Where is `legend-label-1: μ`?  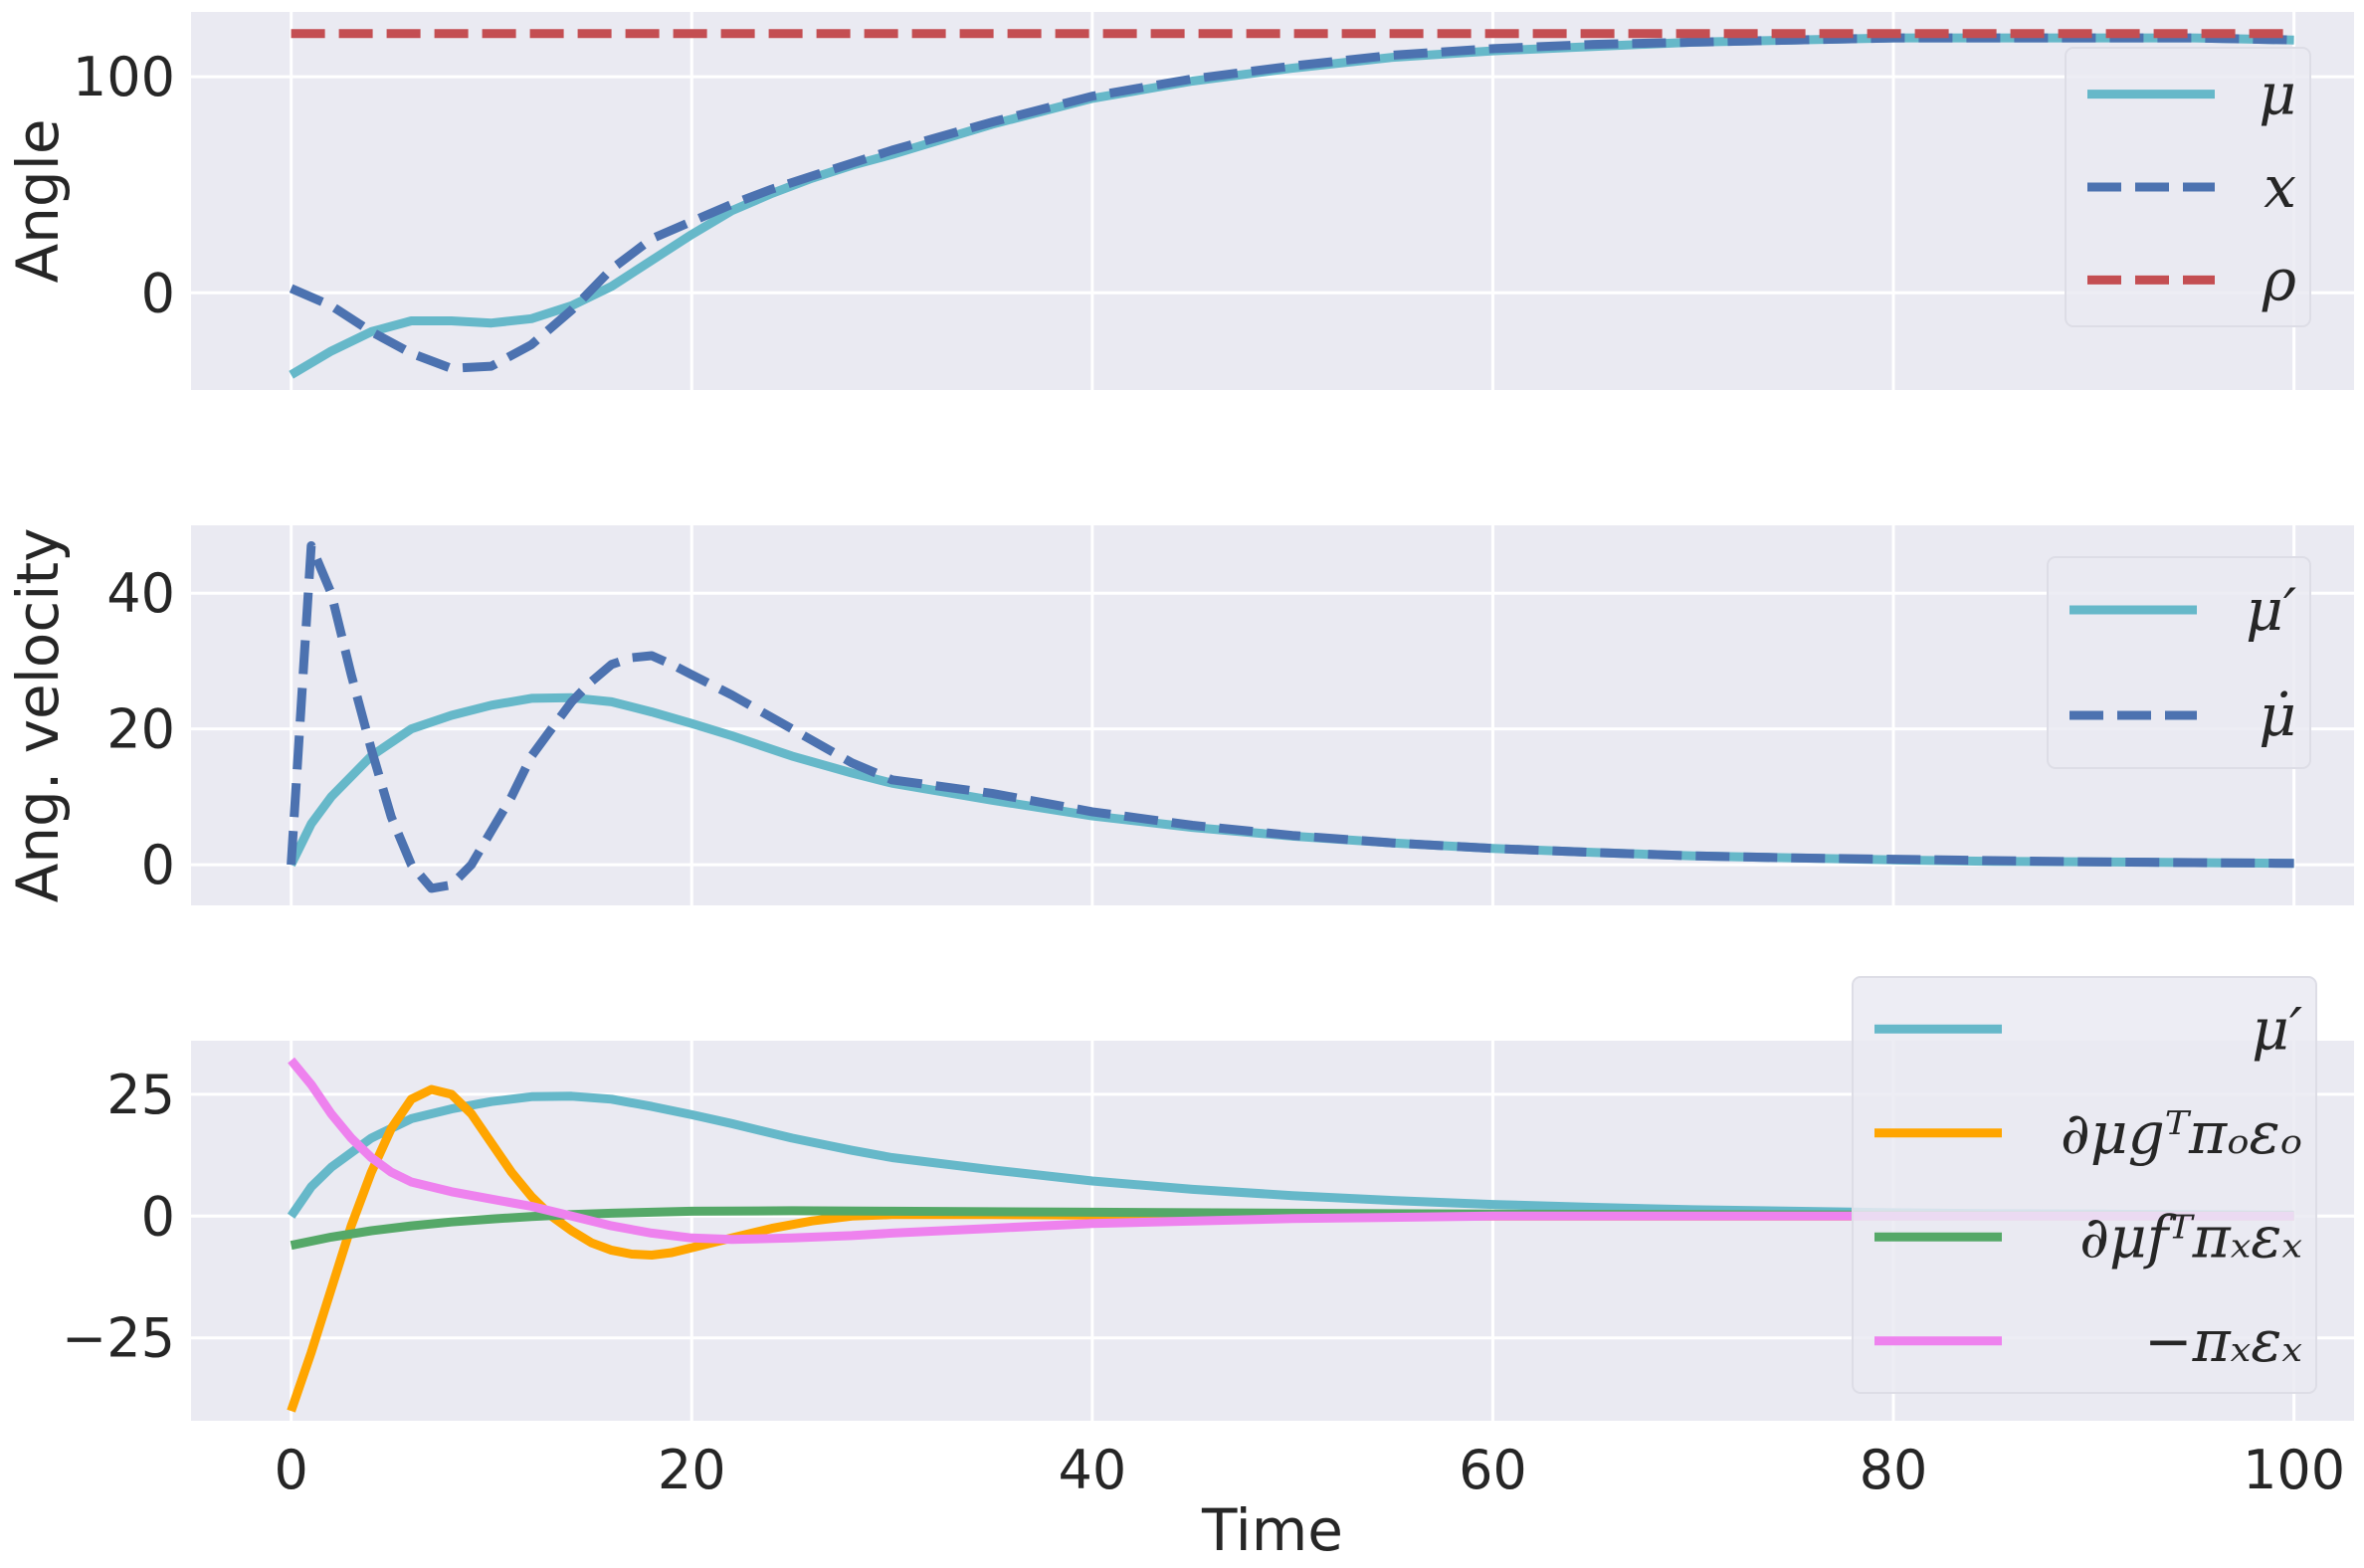 legend-label-1: μ is located at coordinates (2277, 94).